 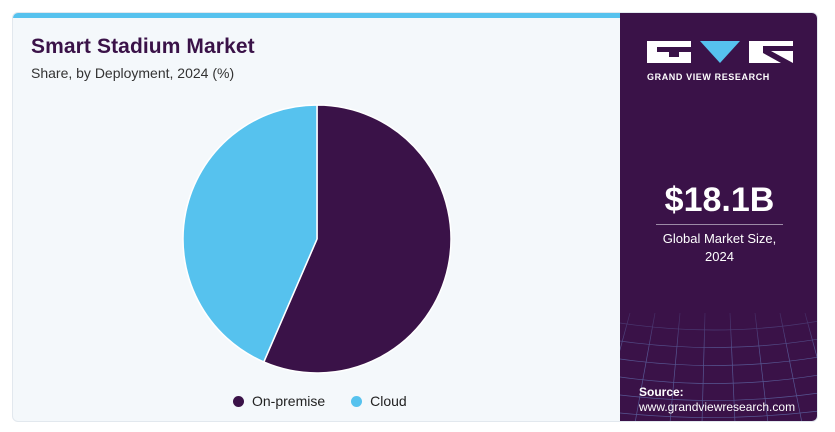 What do you see at coordinates (388, 401) in the screenshot?
I see `legend-label-cloud: Cloud` at bounding box center [388, 401].